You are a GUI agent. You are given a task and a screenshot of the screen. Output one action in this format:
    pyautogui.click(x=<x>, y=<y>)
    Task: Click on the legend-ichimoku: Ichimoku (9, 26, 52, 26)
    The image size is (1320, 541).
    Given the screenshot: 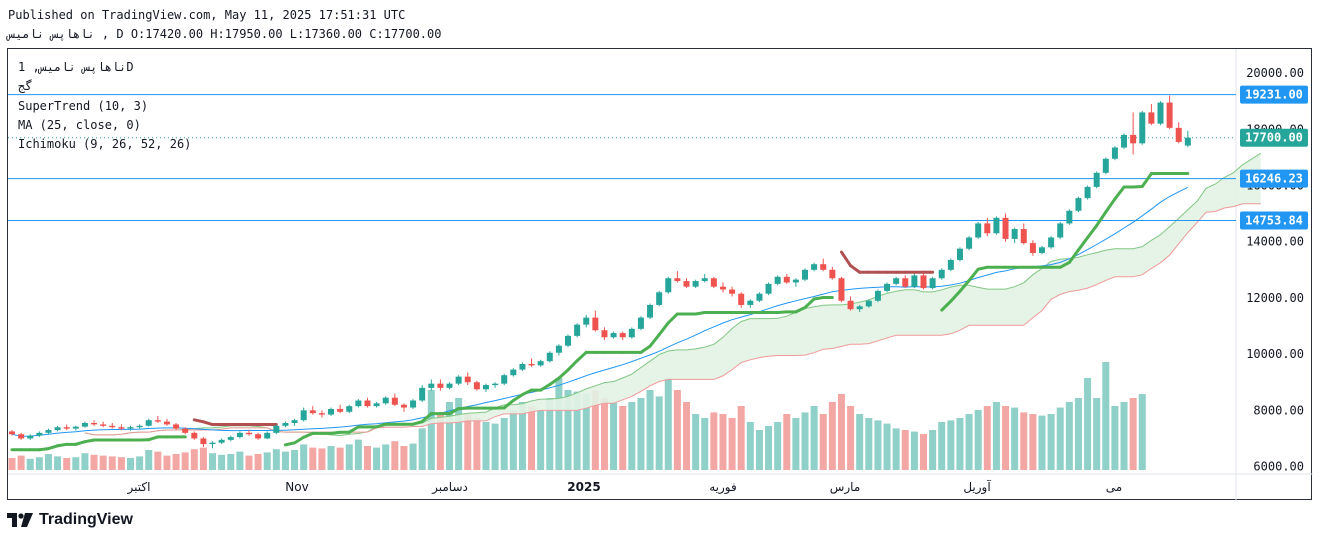 What is the action you would take?
    pyautogui.click(x=105, y=144)
    